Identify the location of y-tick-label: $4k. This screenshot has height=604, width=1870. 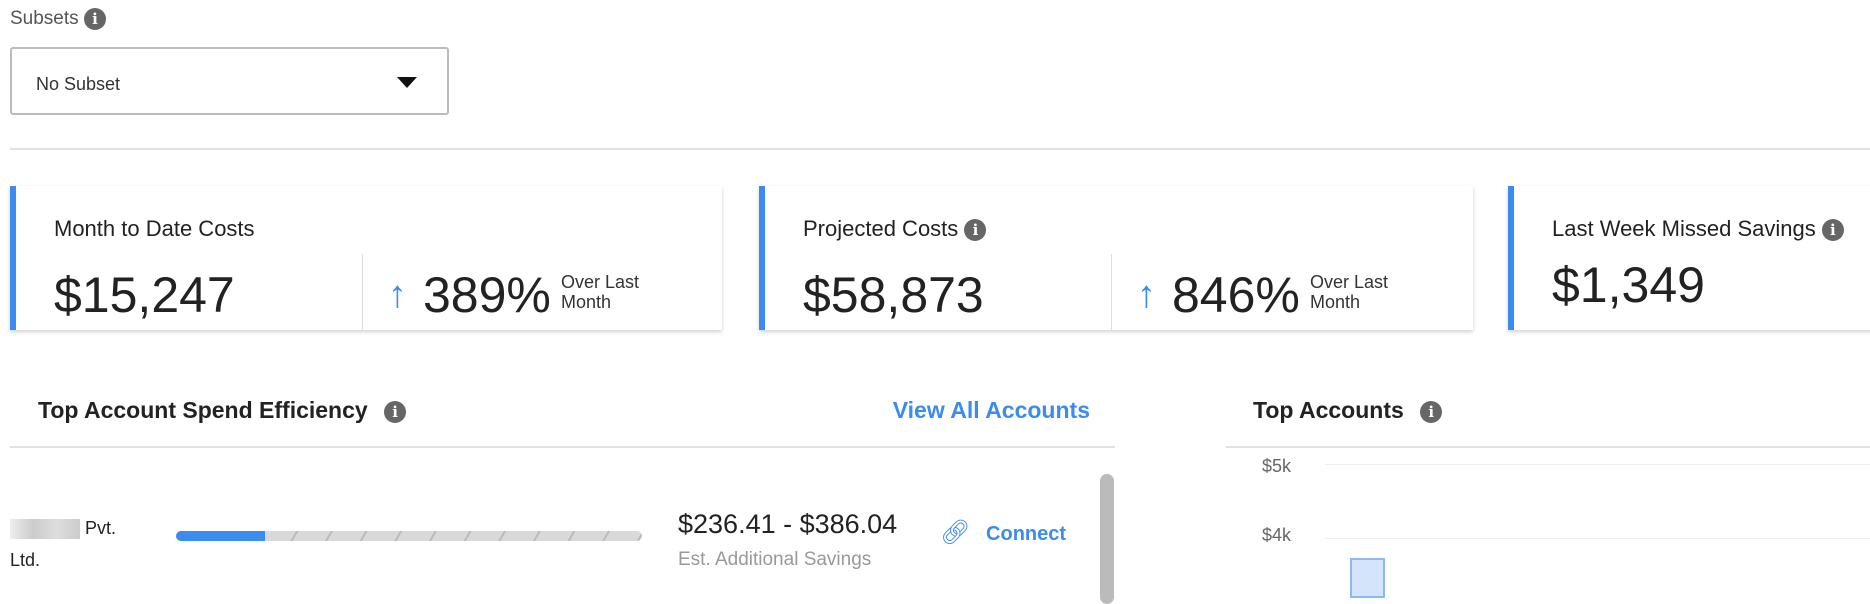
(1277, 535).